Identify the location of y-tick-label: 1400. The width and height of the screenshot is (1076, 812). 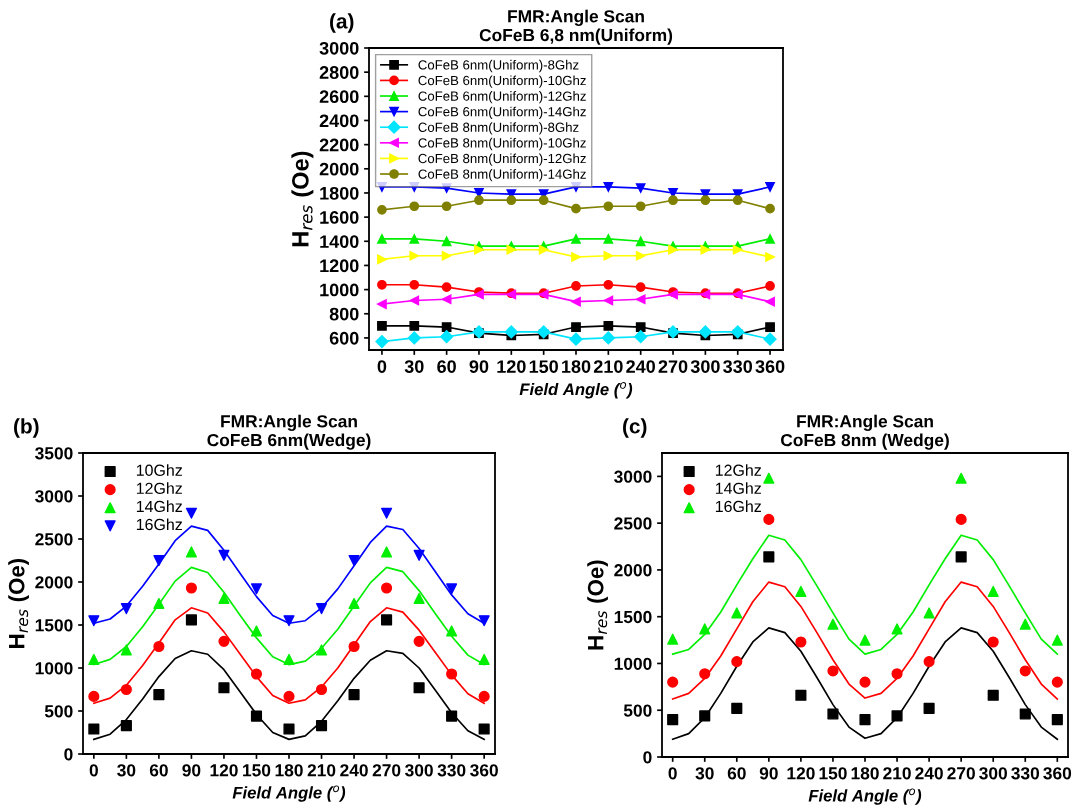
(339, 241).